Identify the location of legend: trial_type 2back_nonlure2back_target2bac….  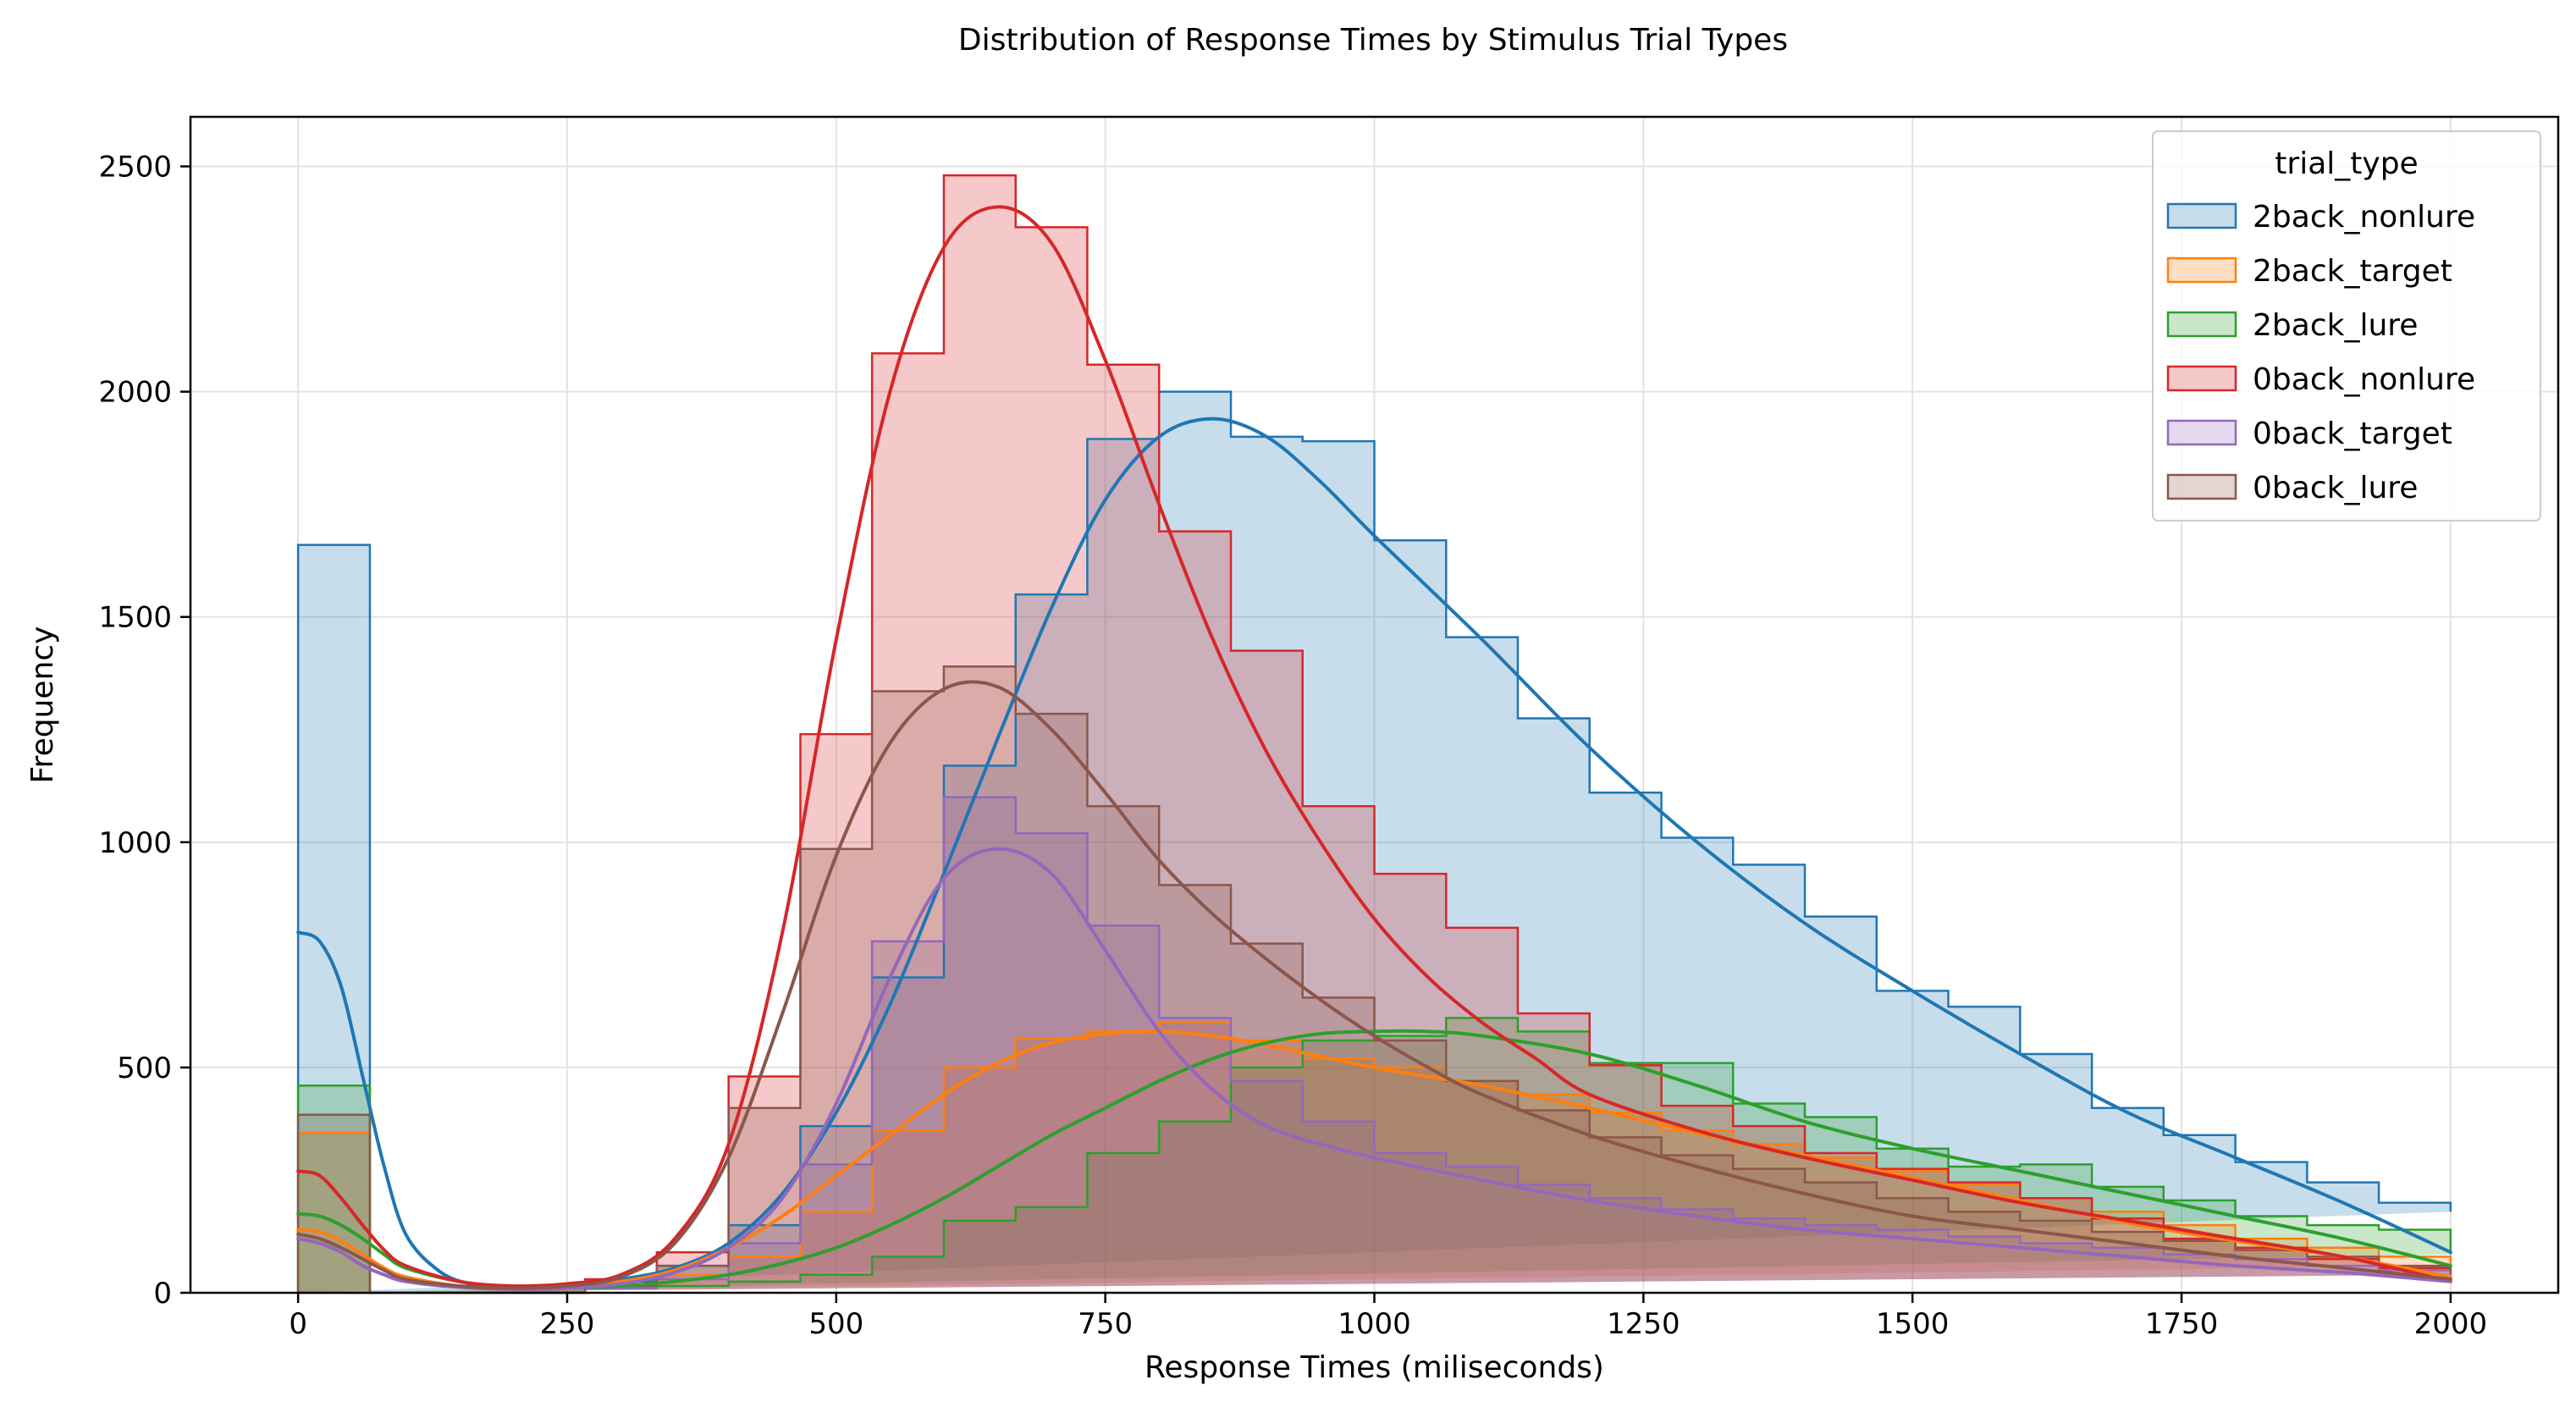
(2346, 326).